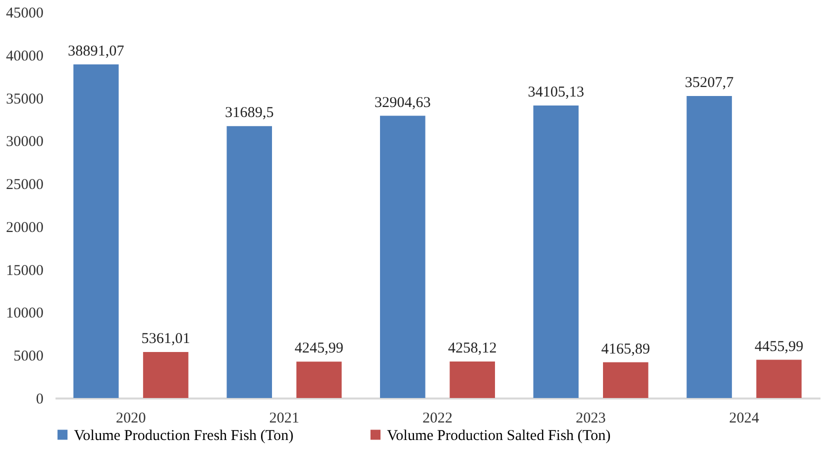 The height and width of the screenshot is (453, 831). What do you see at coordinates (131, 418) in the screenshot?
I see `x-tick-label: 2020` at bounding box center [131, 418].